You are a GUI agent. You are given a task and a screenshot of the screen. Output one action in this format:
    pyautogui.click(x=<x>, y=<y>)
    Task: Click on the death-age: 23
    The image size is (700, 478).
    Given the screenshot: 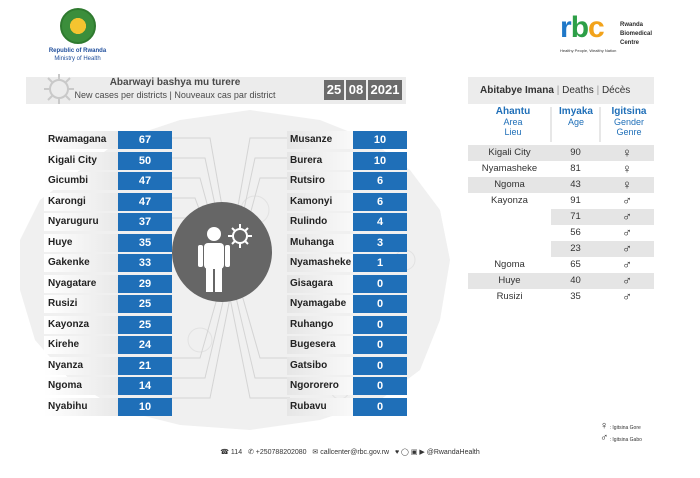 What is the action you would take?
    pyautogui.click(x=575, y=248)
    